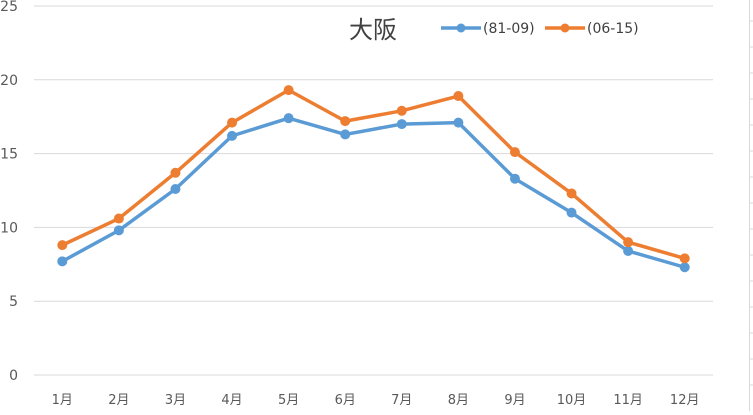 The width and height of the screenshot is (753, 415). Describe the element at coordinates (9, 228) in the screenshot. I see `y-tick-label: 10` at that location.